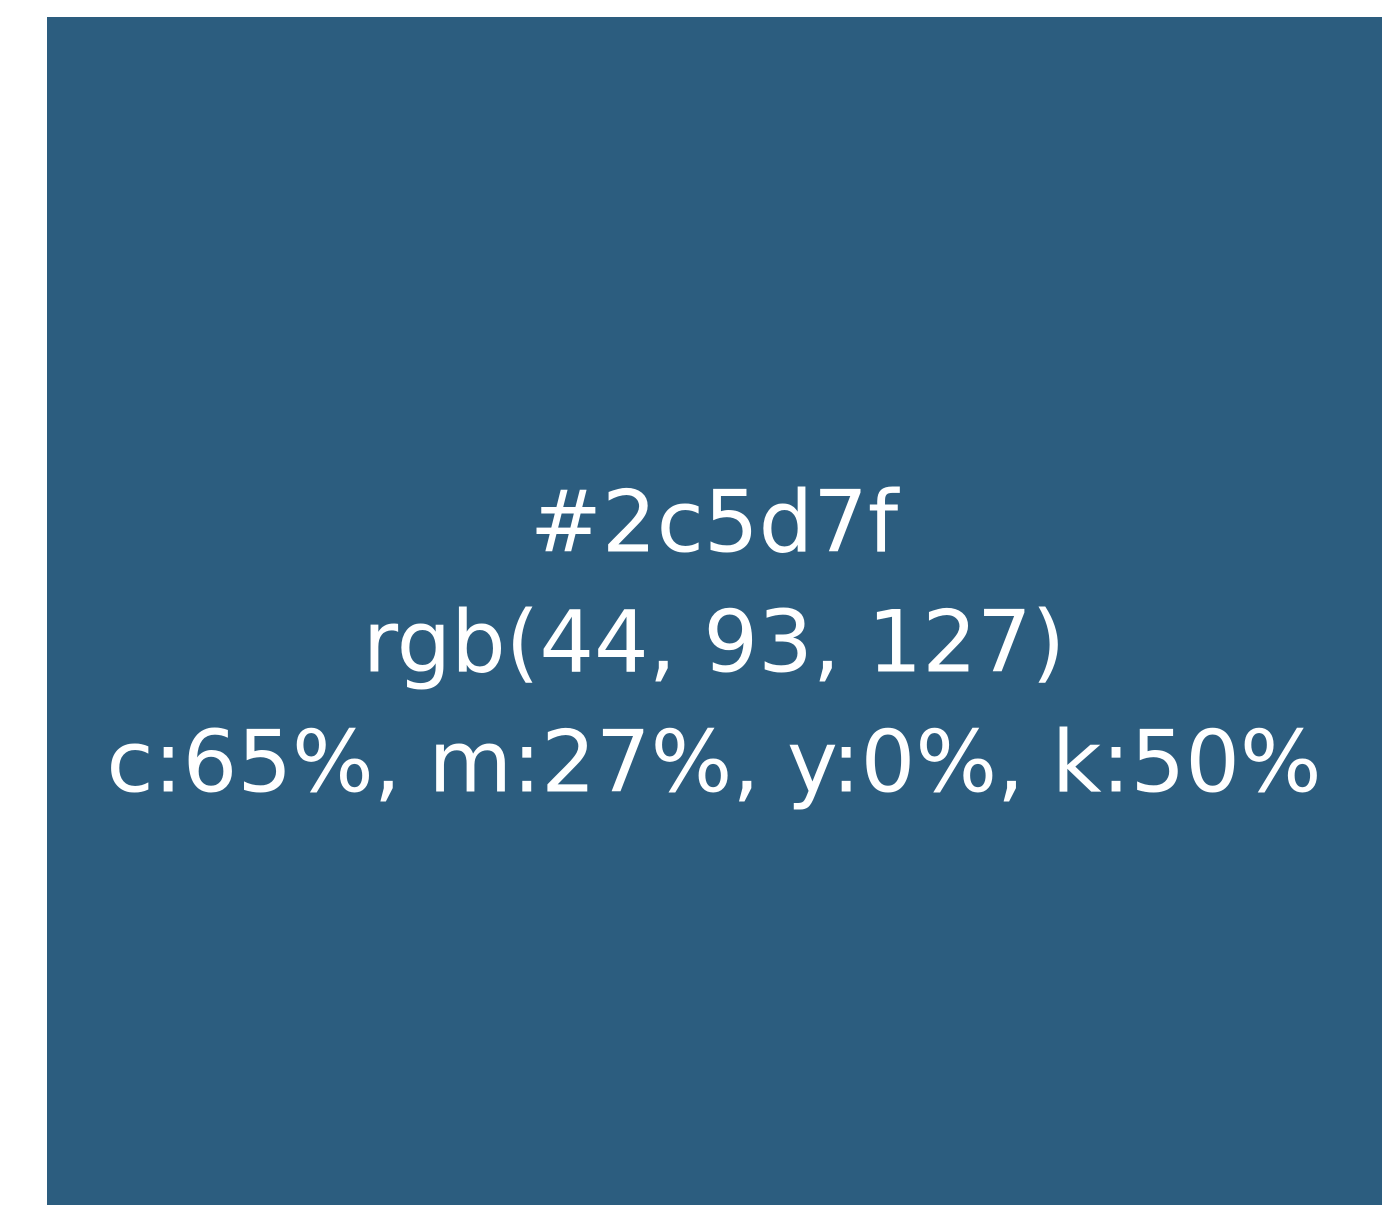  Describe the element at coordinates (714, 642) in the screenshot. I see `rgb-label: rgb(44, 93, 127)` at that location.